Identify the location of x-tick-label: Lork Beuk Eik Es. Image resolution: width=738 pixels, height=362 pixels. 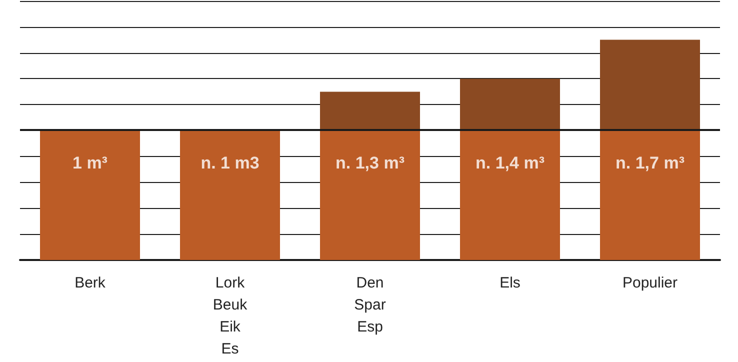
(230, 316).